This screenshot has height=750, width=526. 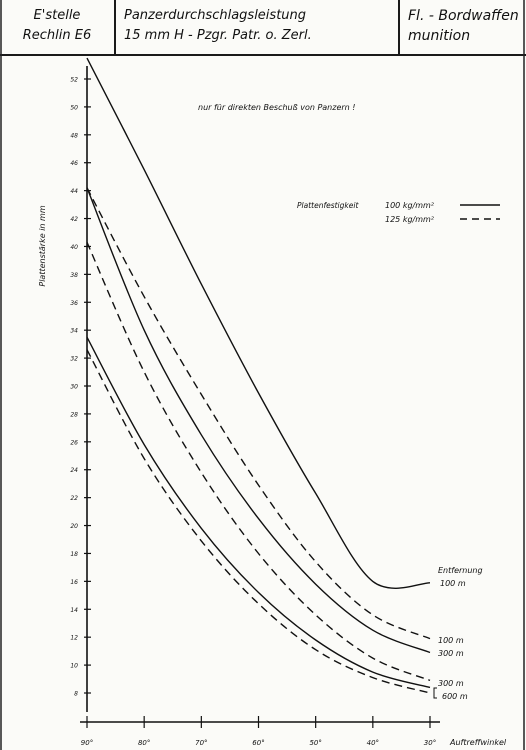 What do you see at coordinates (218, 35) in the screenshot?
I see `title-line2: 15 mm H - Pzgr. Patr. o. Zerl.` at bounding box center [218, 35].